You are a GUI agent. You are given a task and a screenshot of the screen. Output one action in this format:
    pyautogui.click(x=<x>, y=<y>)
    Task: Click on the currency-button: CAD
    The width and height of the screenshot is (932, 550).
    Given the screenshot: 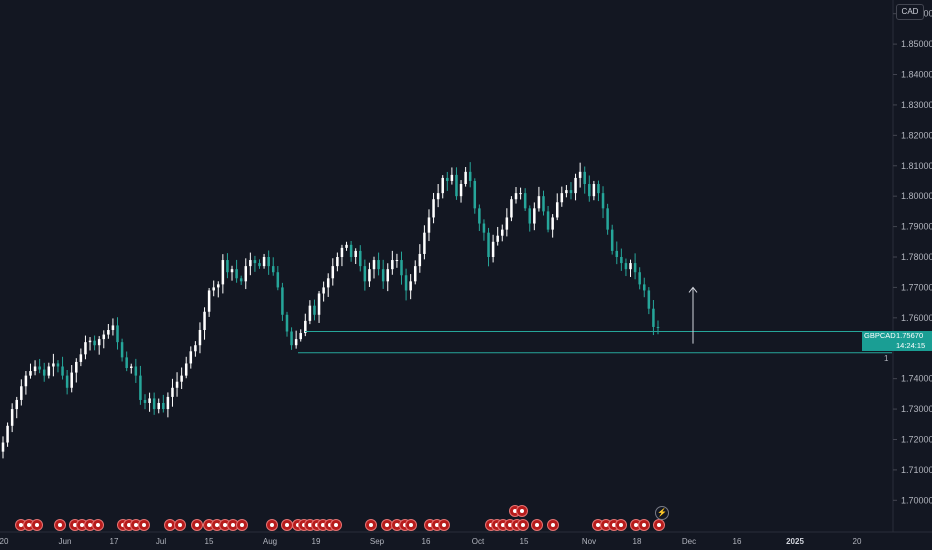 What is the action you would take?
    pyautogui.click(x=910, y=12)
    